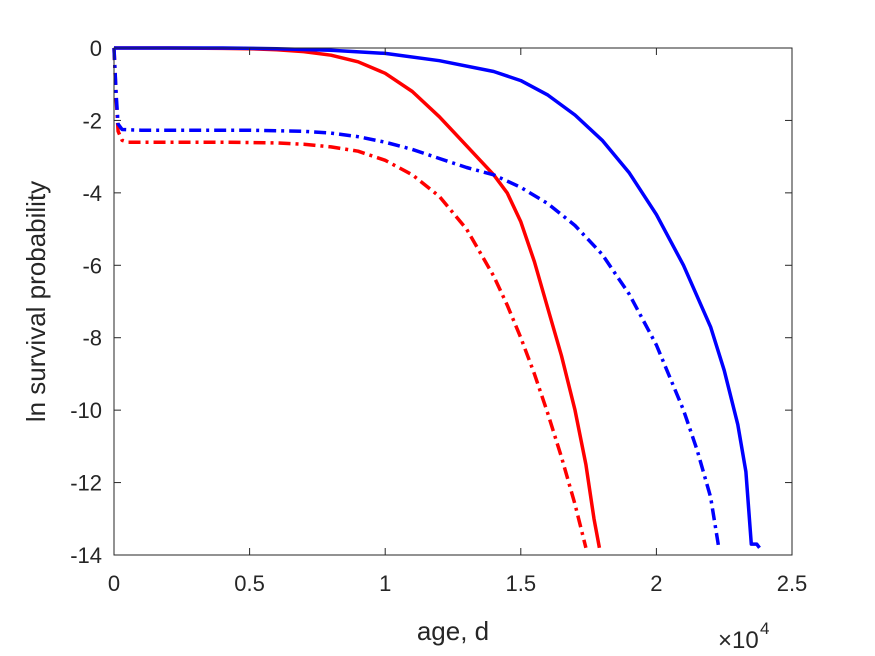 The height and width of the screenshot is (656, 875). Describe the element at coordinates (656, 583) in the screenshot. I see `x-tick-label: 2` at that location.